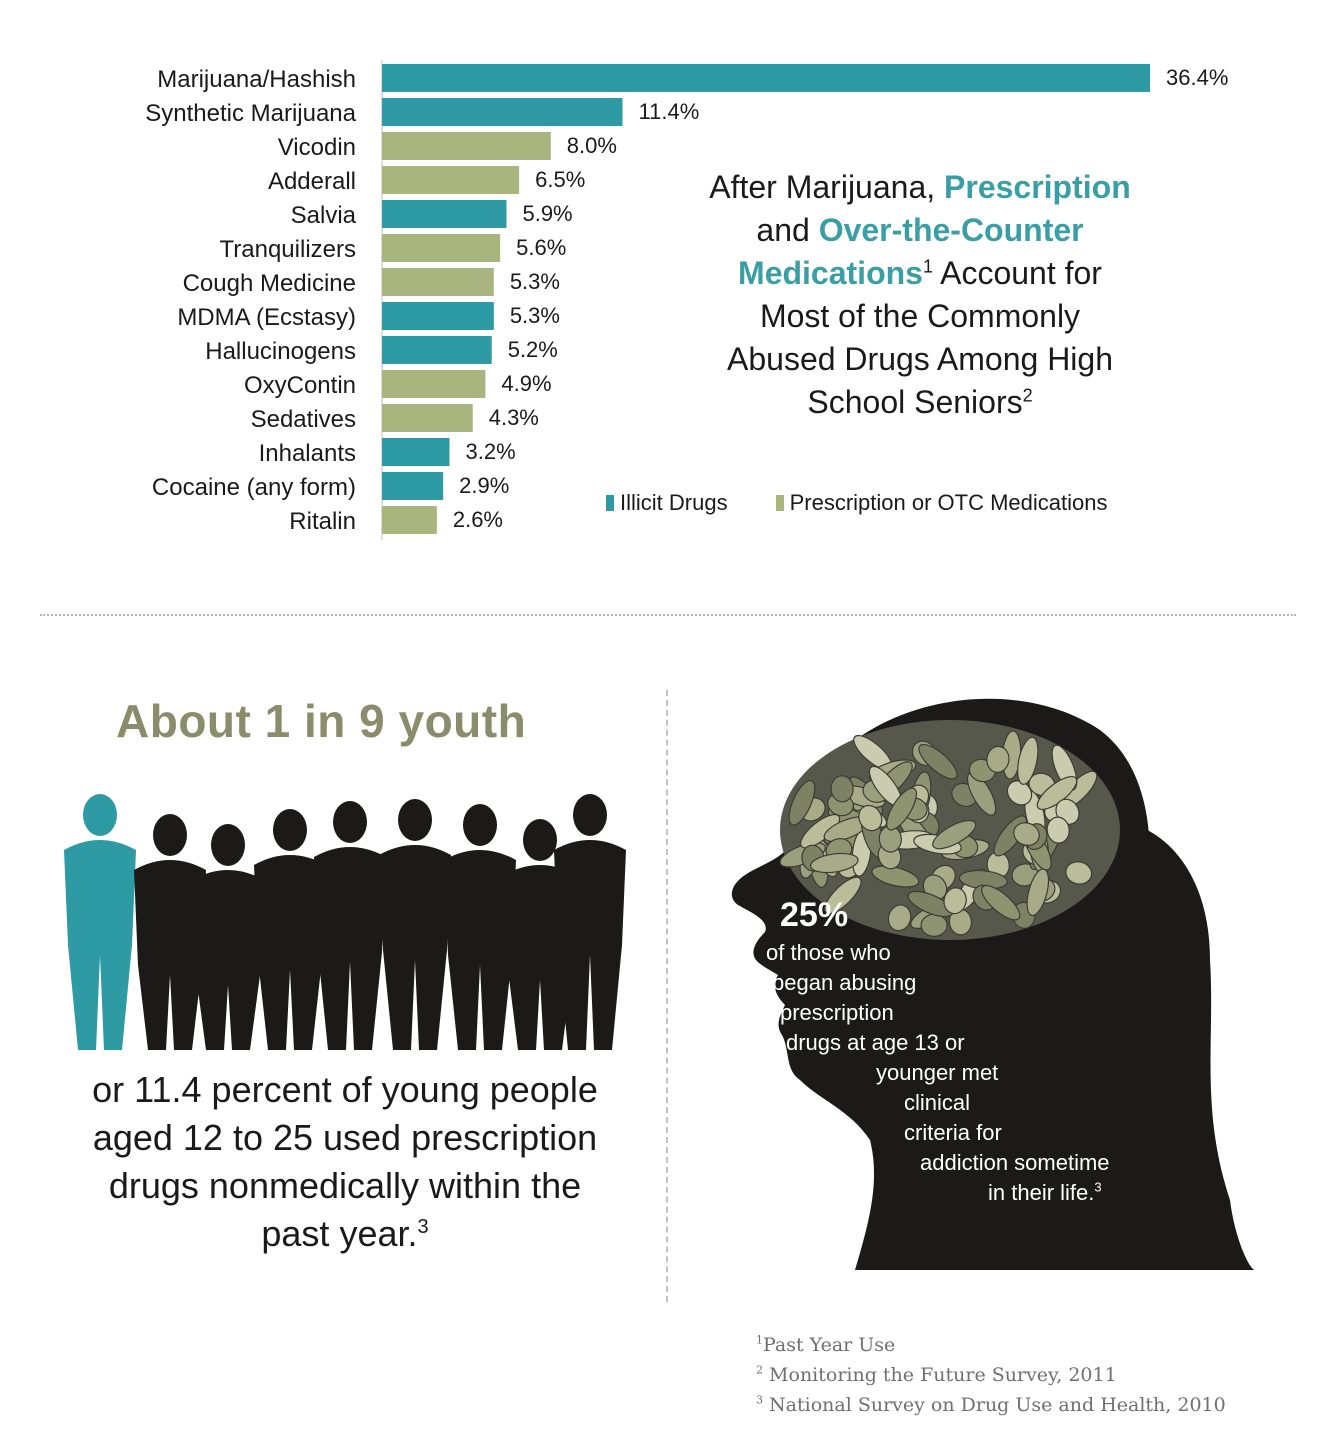 This screenshot has height=1440, width=1326. What do you see at coordinates (826, 1344) in the screenshot?
I see `footnote-1: 1Past Year Use` at bounding box center [826, 1344].